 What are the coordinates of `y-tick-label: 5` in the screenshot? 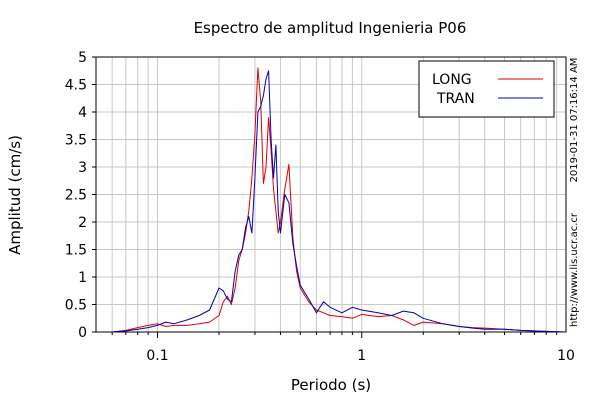 It's located at (82, 58).